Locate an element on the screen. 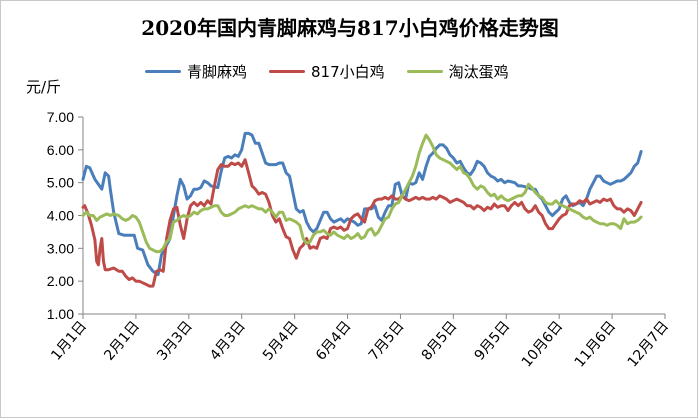 The height and width of the screenshot is (420, 700). x-tick-label: 12月7日 is located at coordinates (648, 344).